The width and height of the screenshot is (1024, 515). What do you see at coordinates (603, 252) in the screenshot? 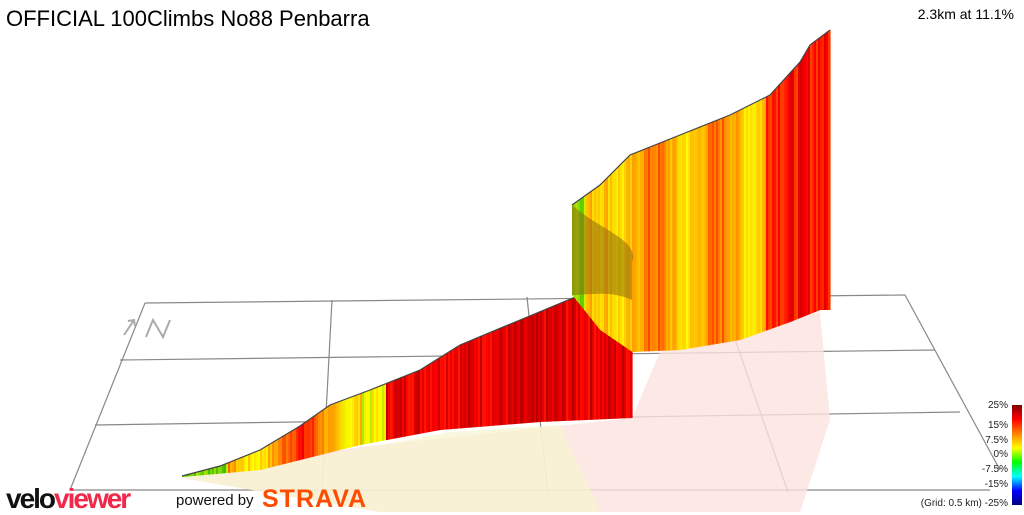
I see `profile-turn` at bounding box center [603, 252].